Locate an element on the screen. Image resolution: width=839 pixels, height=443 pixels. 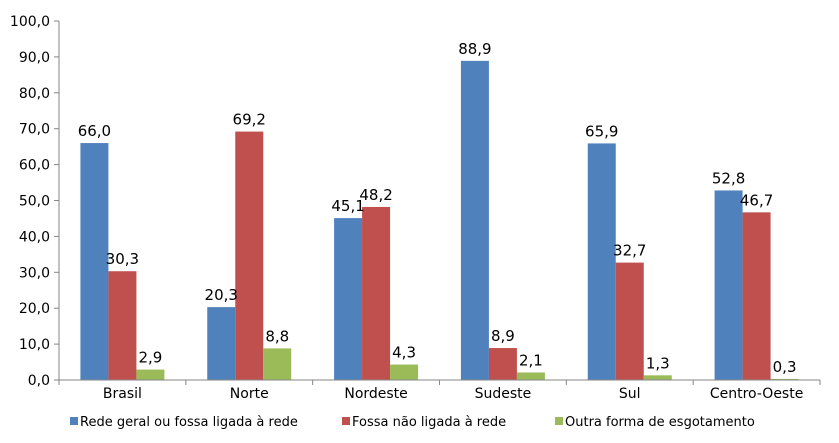
data-label: 20,3 is located at coordinates (221, 295).